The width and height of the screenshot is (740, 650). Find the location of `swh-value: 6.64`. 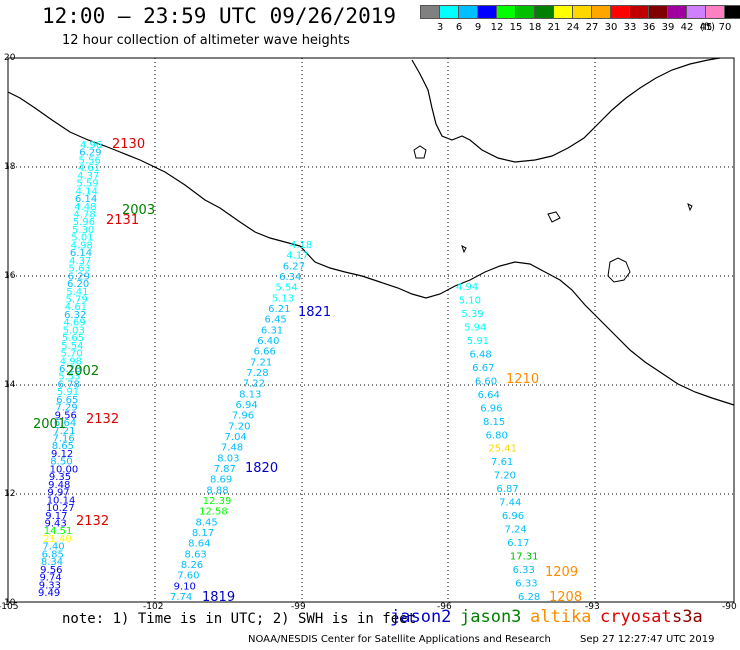

swh-value: 6.64 is located at coordinates (65, 423).